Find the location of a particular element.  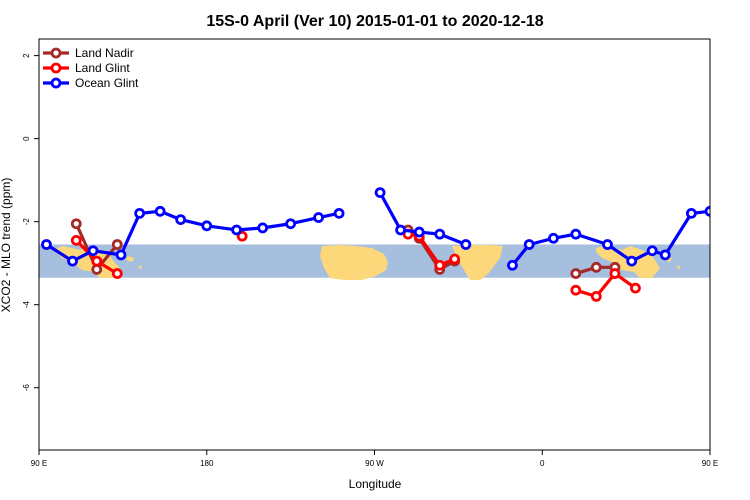

land-africa is located at coordinates (477, 262).